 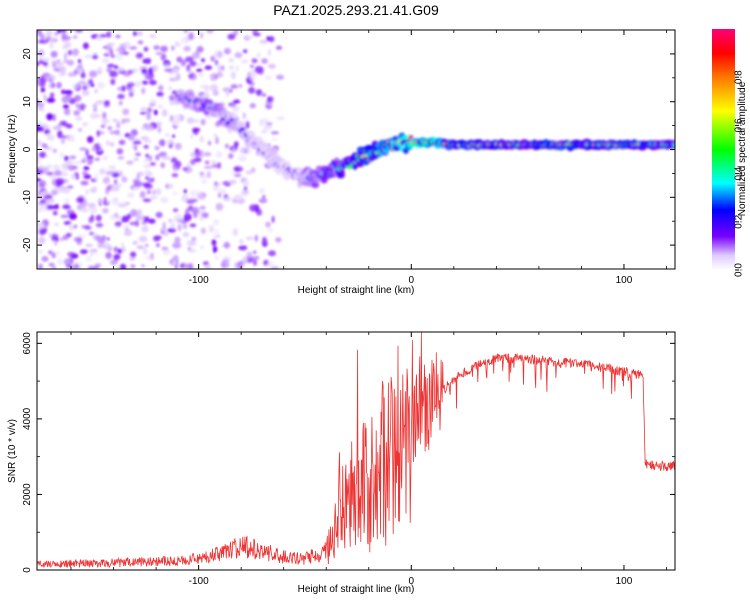 What do you see at coordinates (12, 451) in the screenshot?
I see `snr-y-axis-label: SNR (10 * v/v)` at bounding box center [12, 451].